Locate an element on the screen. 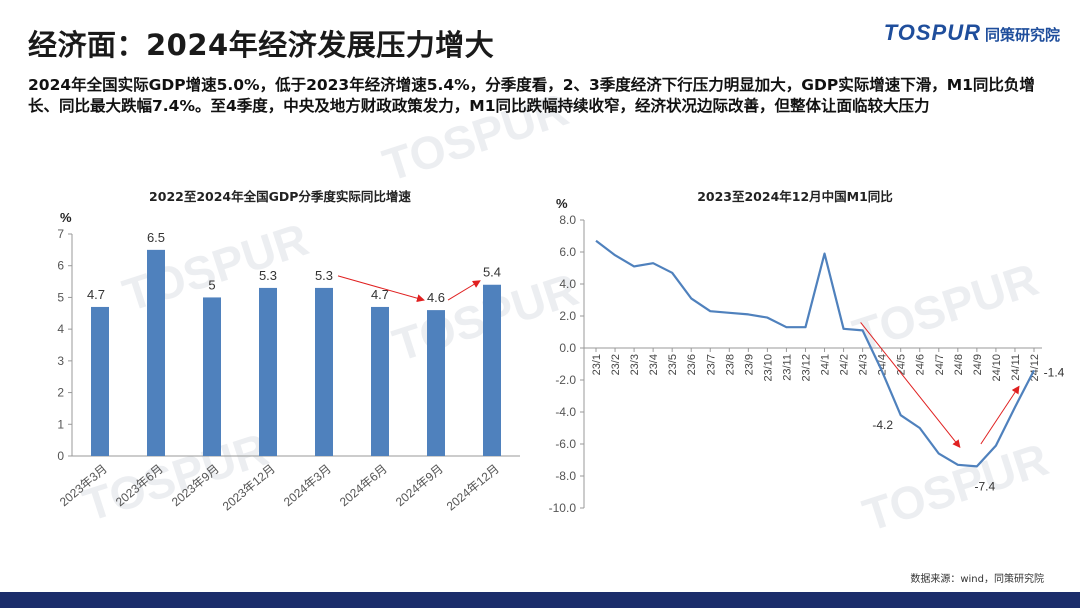 The width and height of the screenshot is (1080, 608). line-y-tick-label: -4.0 is located at coordinates (565, 412).